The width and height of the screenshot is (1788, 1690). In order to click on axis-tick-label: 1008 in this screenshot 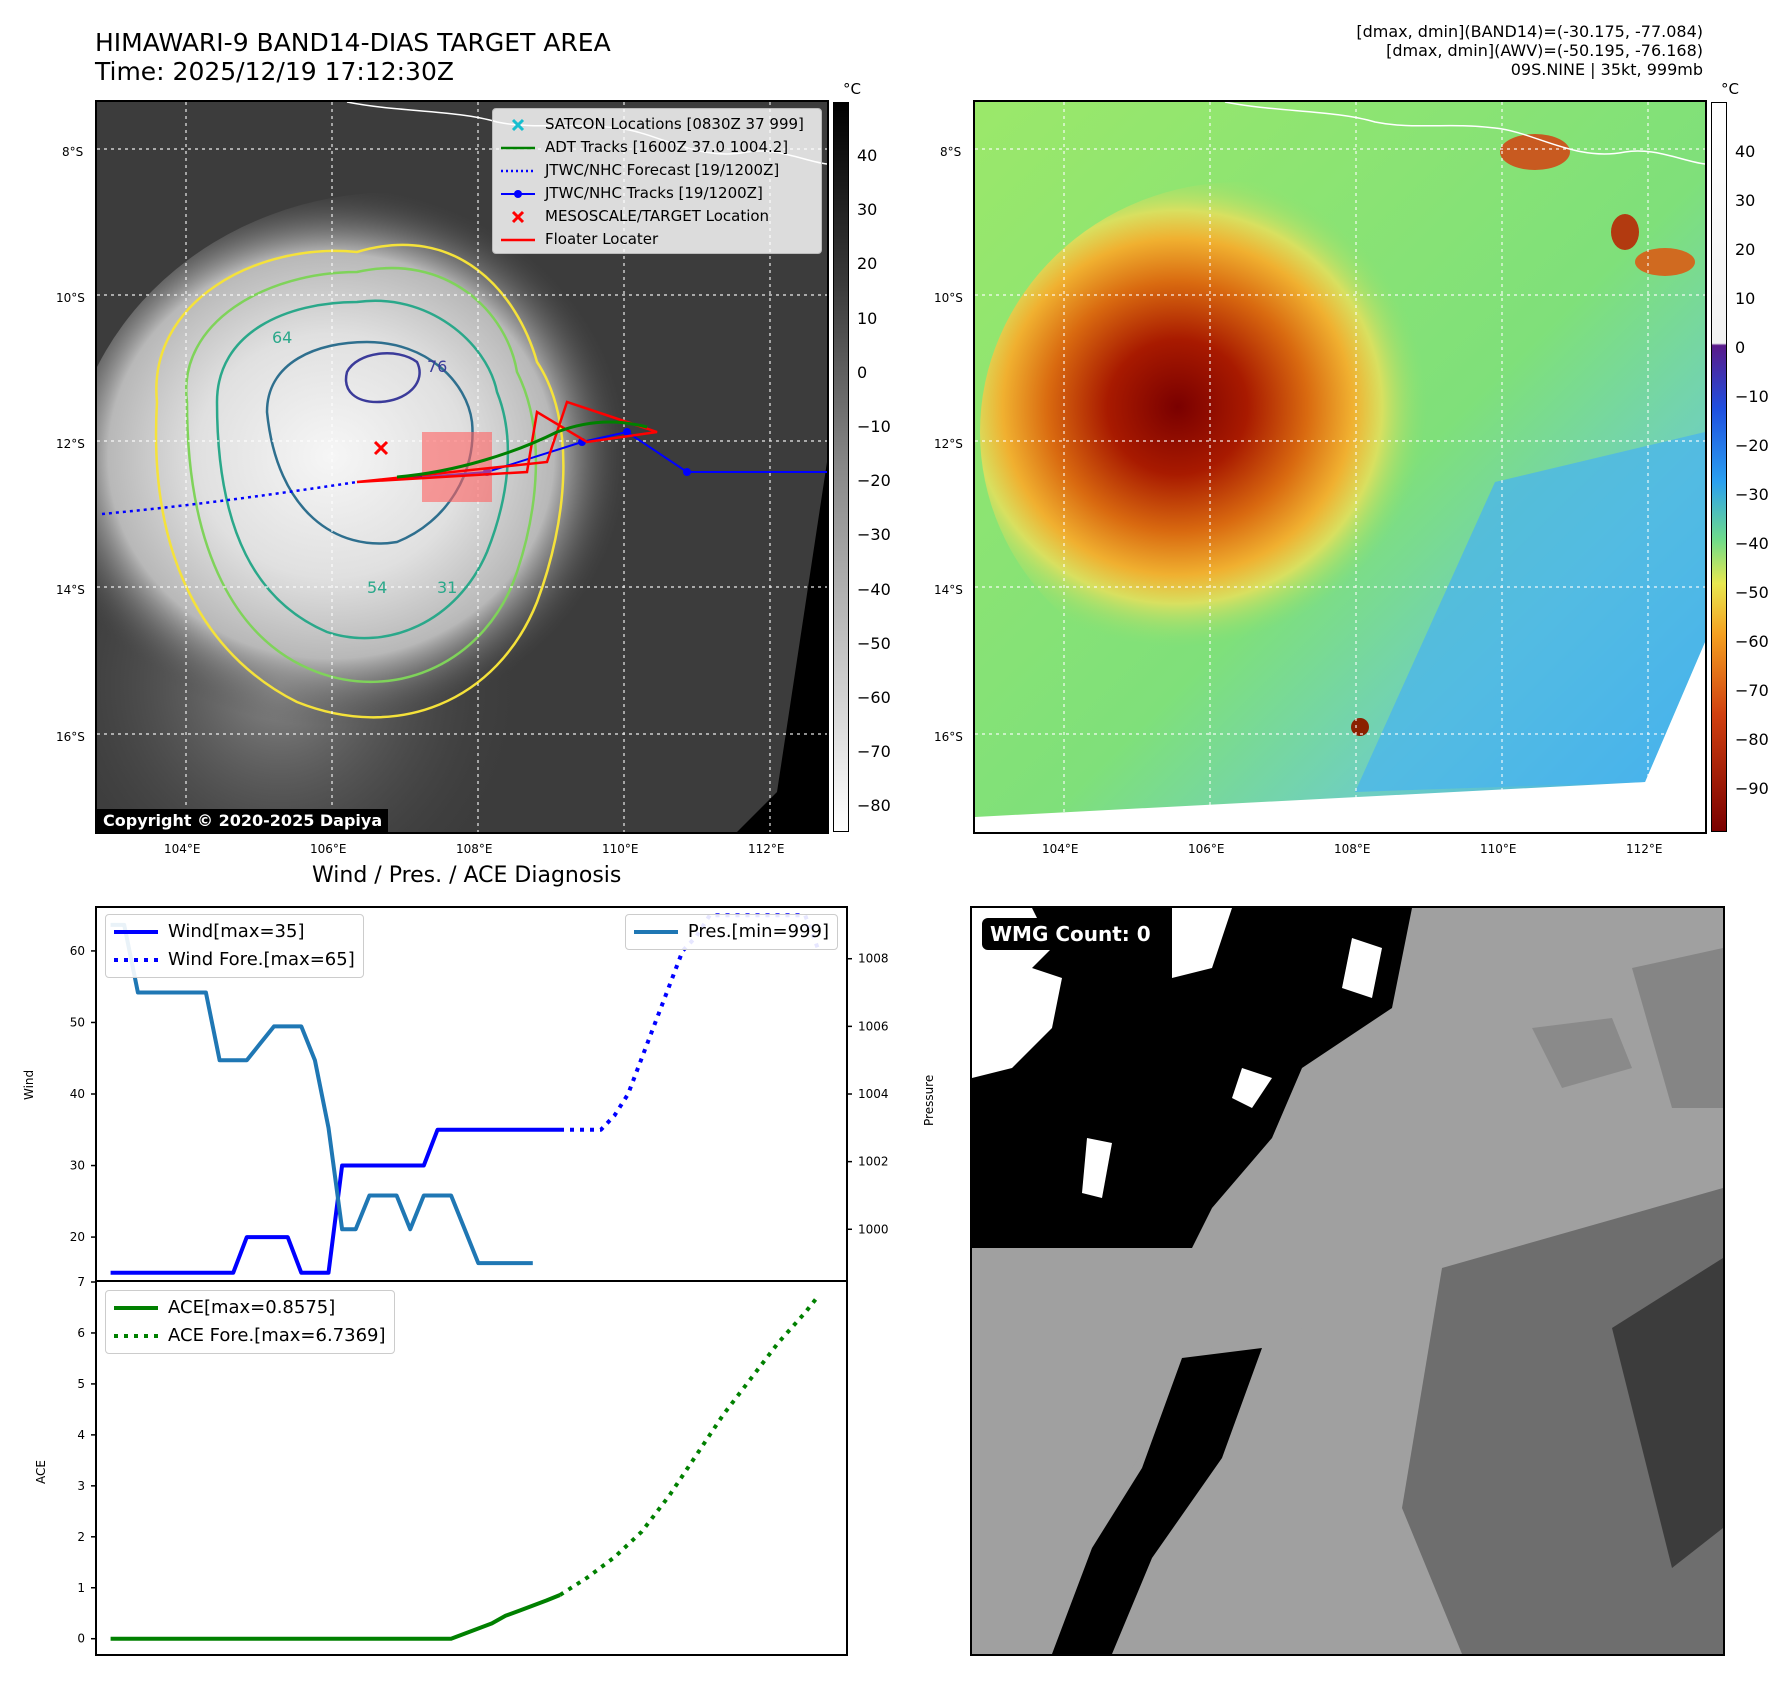, I will do `click(873, 959)`.